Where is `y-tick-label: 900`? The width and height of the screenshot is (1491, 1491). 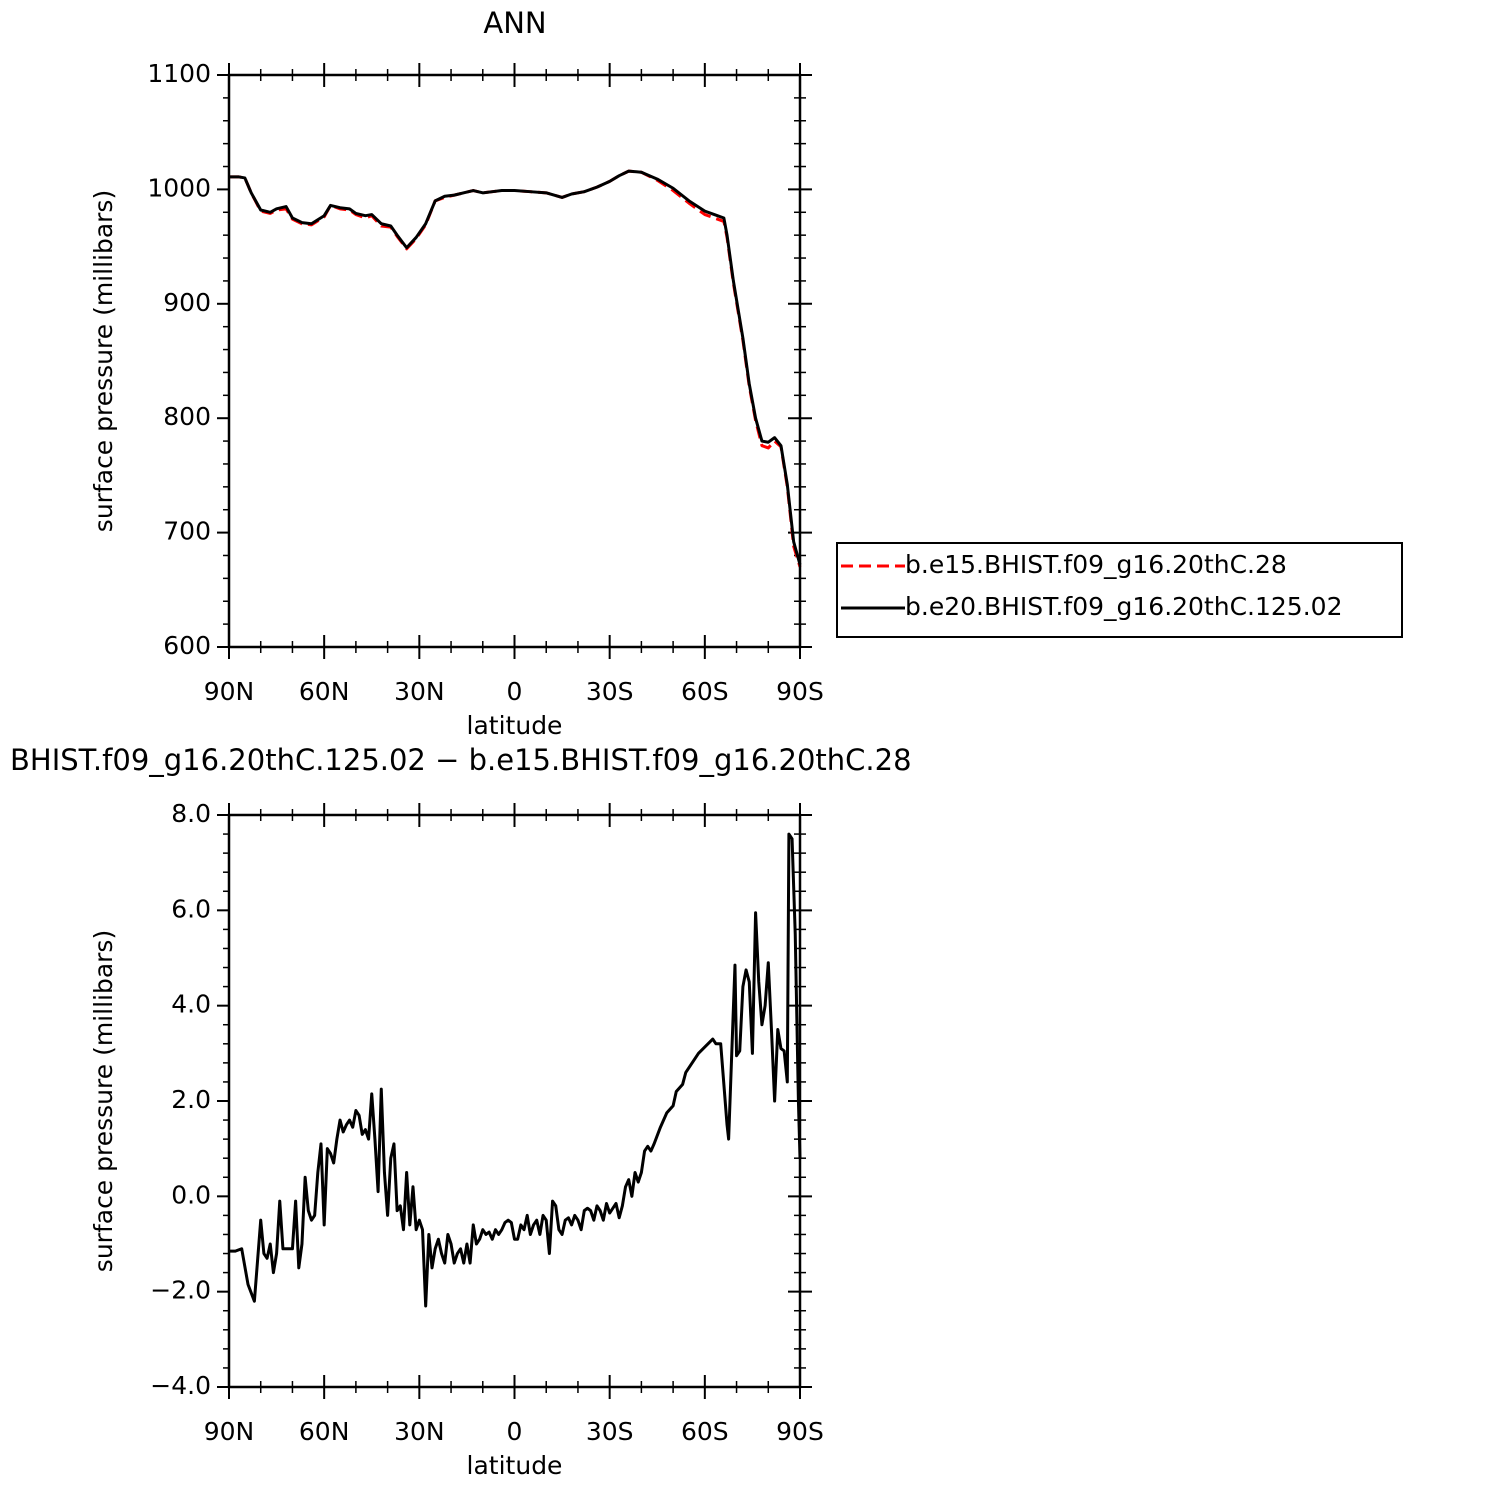
y-tick-label: 900 is located at coordinates (187, 302).